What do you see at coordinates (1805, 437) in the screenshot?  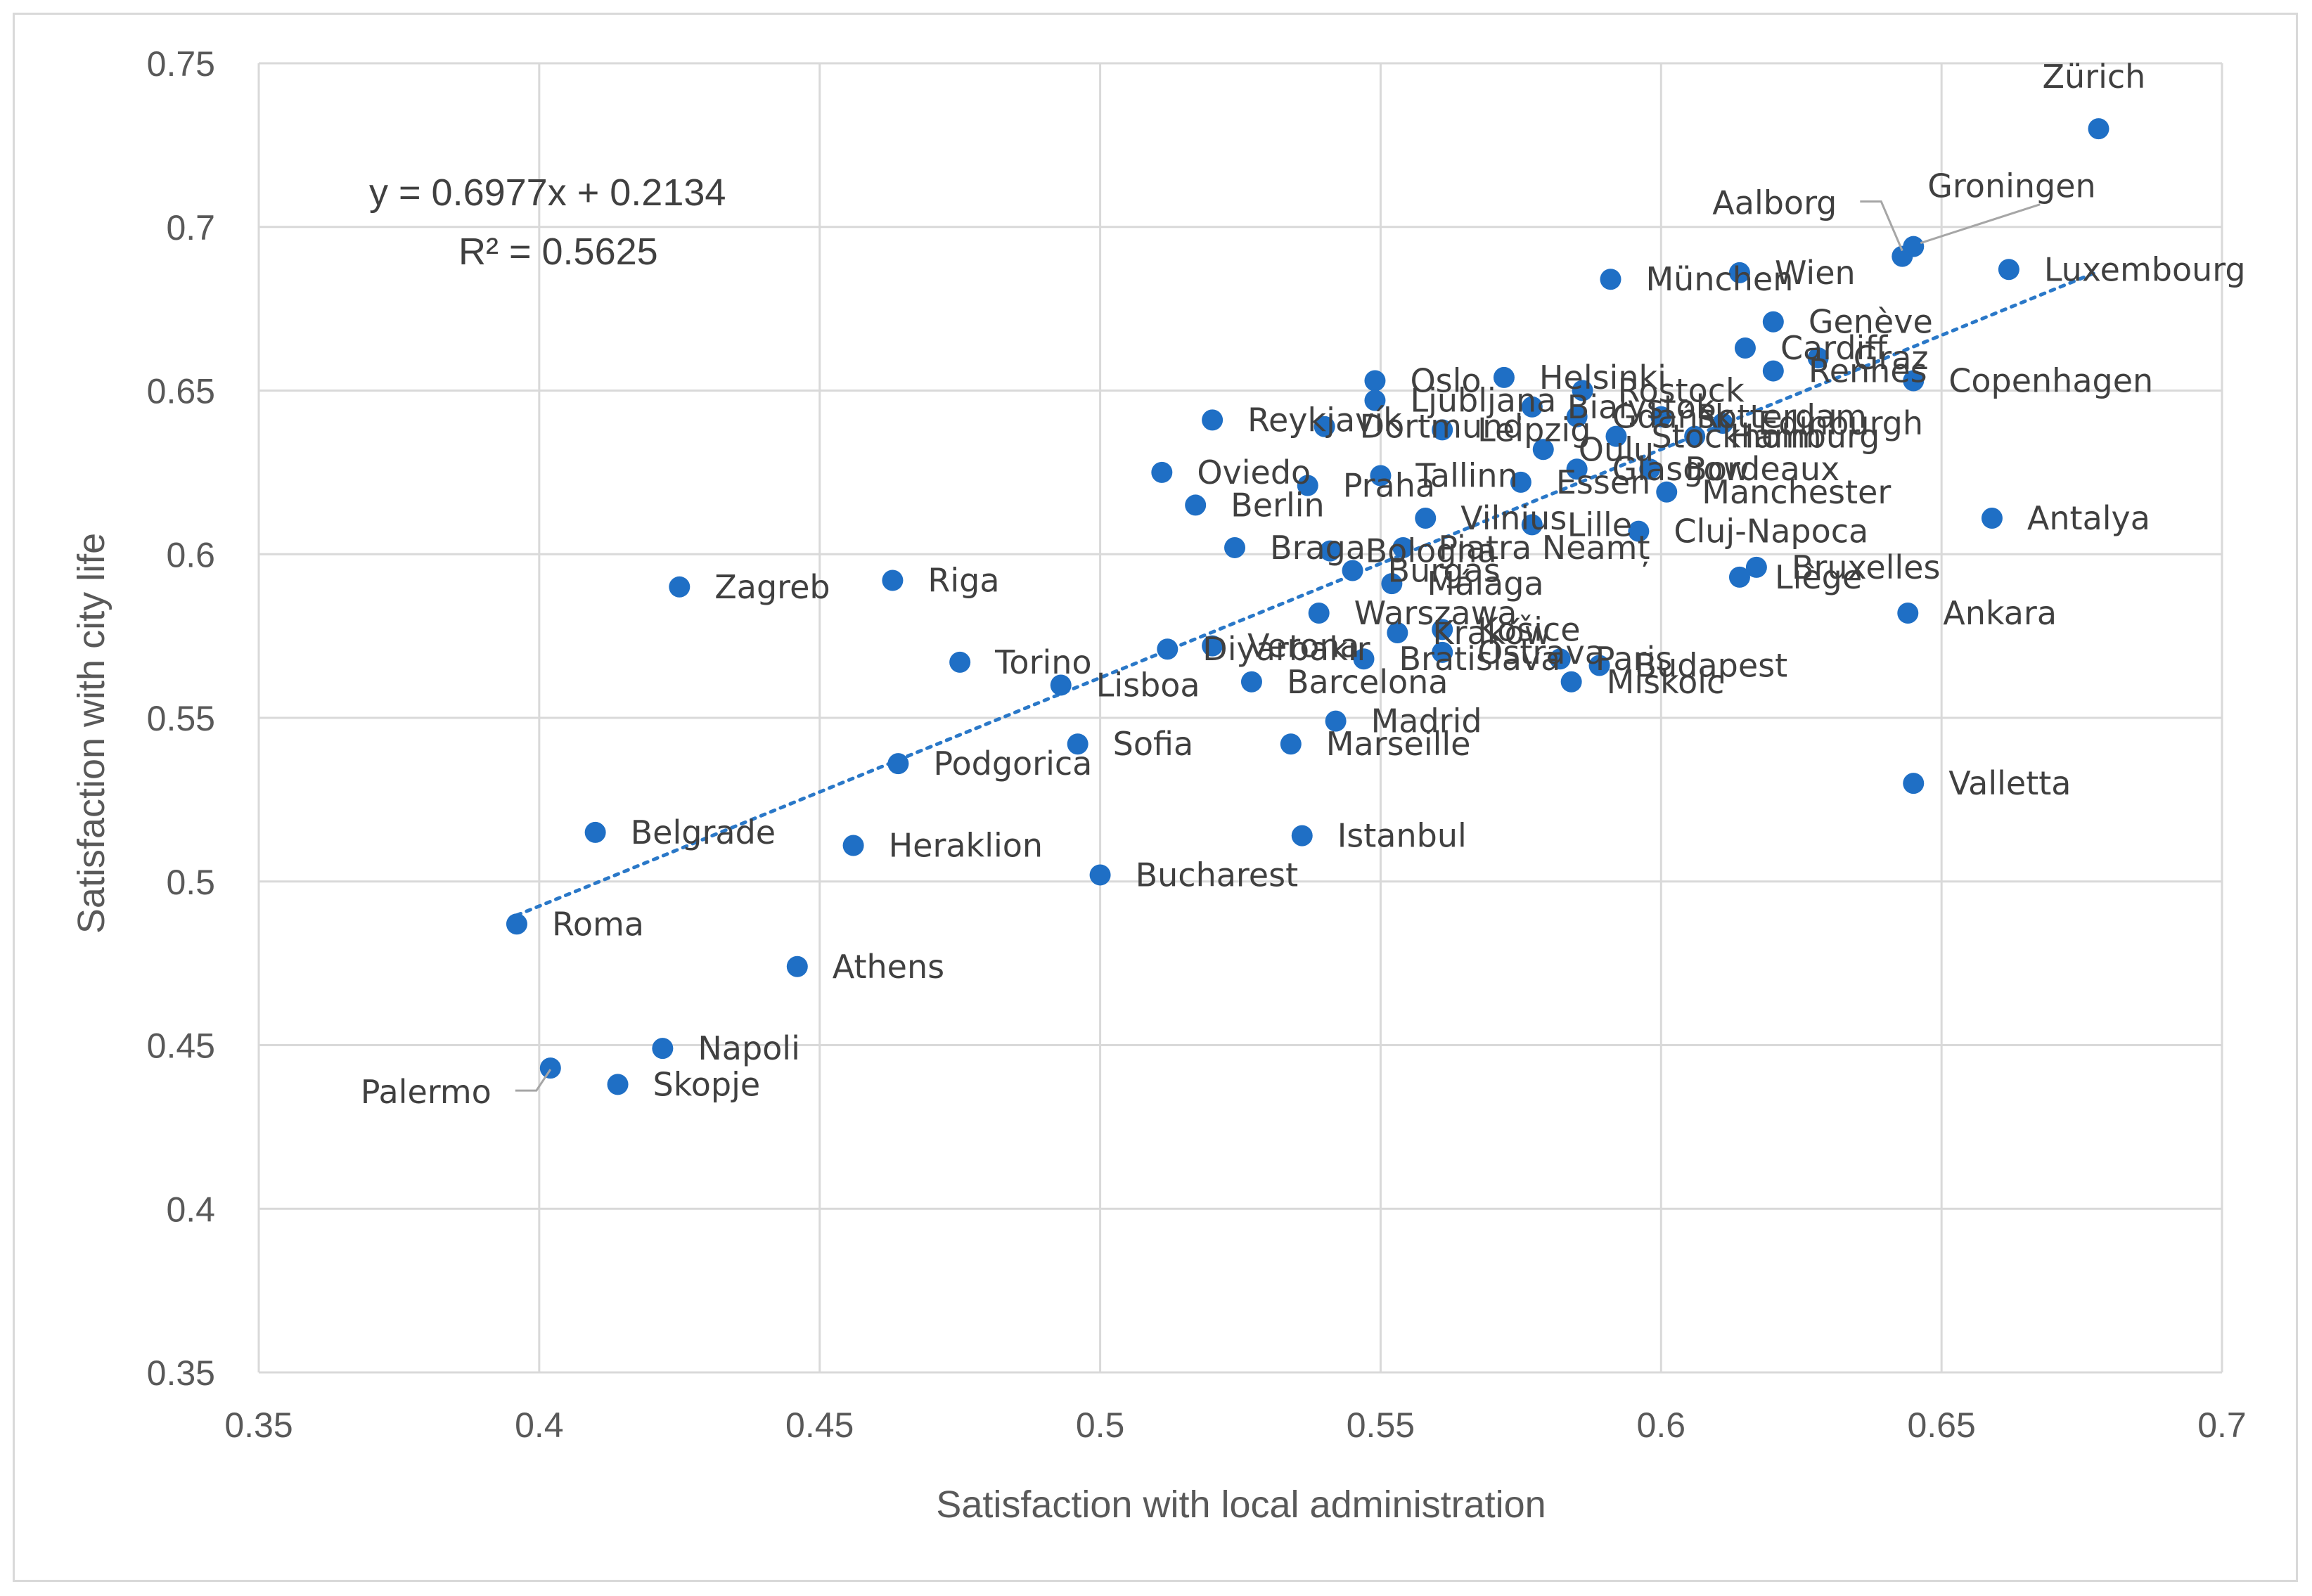 I see `point-label: Hamburg` at bounding box center [1805, 437].